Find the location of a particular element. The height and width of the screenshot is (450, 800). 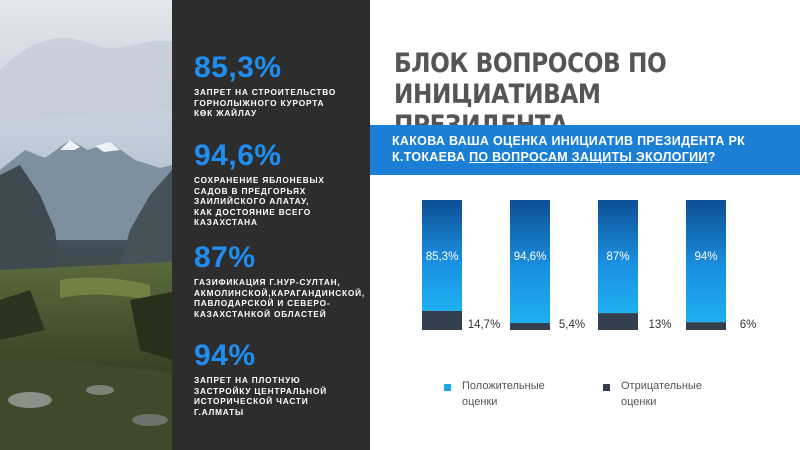

bar-negative-label: 5,4% is located at coordinates (572, 325).